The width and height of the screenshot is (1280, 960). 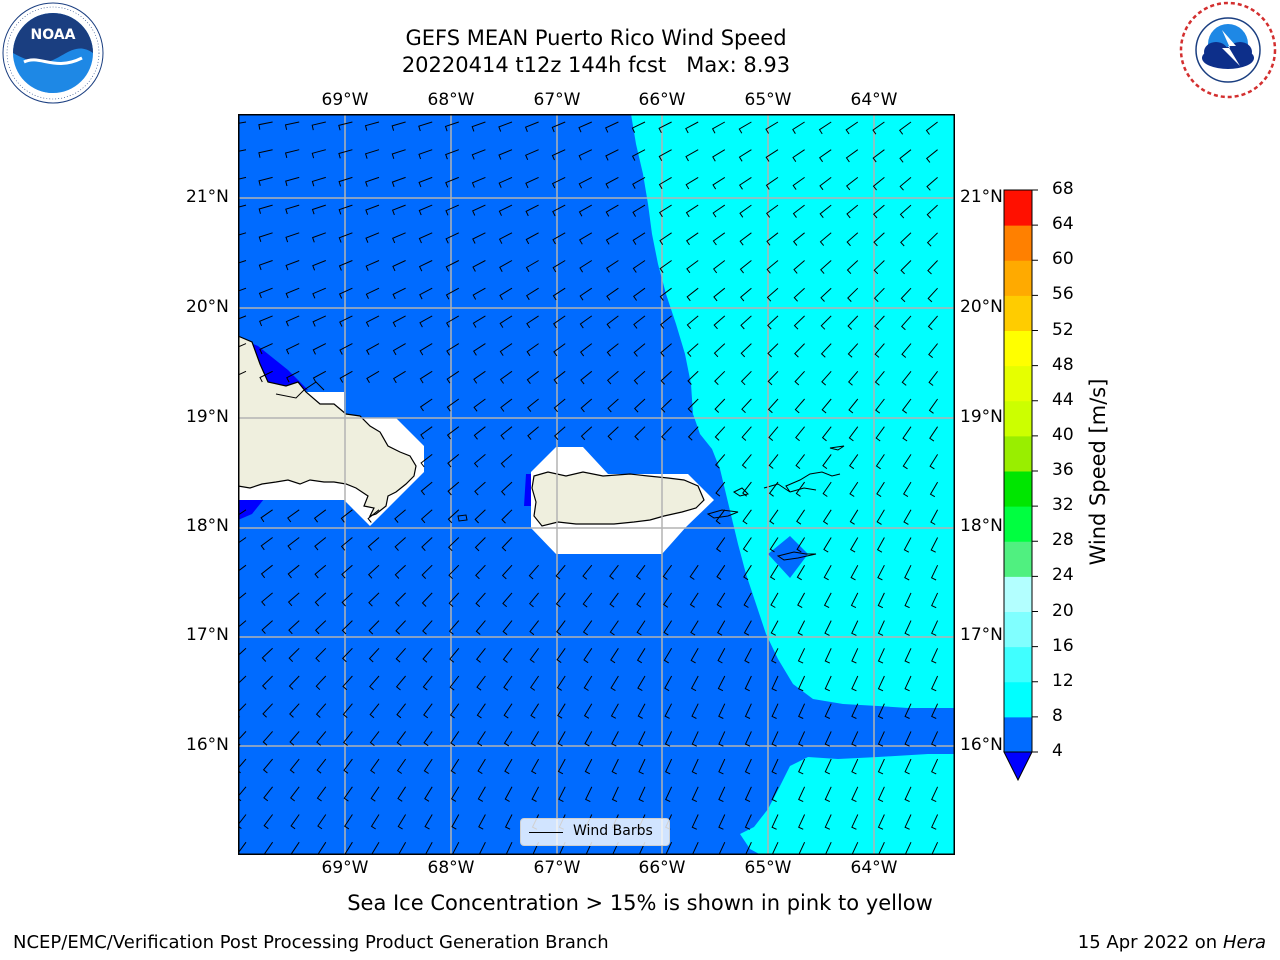 I want to click on lon-label-bottom: 64°W, so click(x=874, y=868).